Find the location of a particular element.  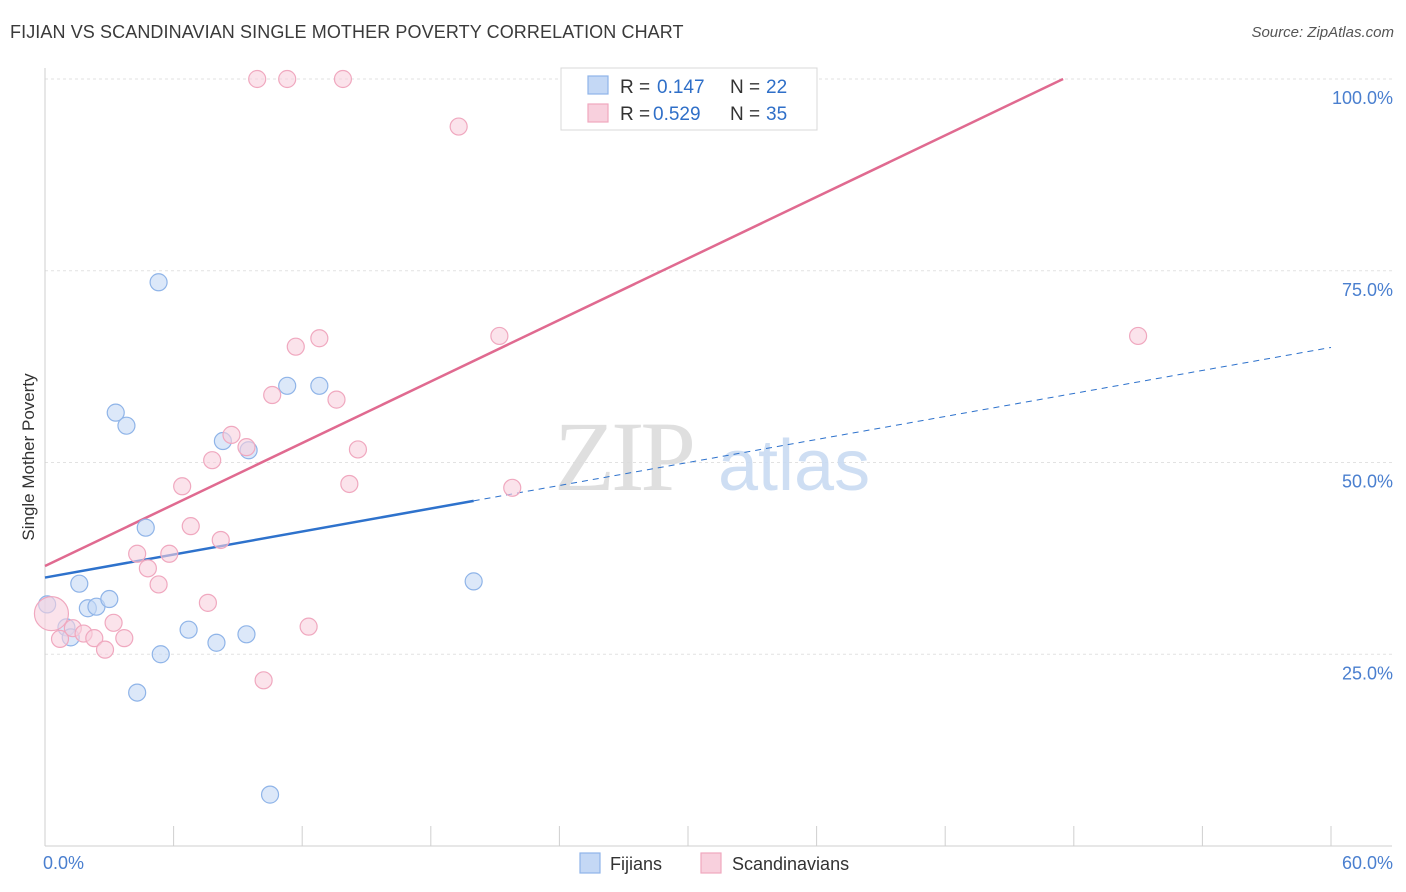

y-tick-label: 100.0% is located at coordinates (1362, 98).